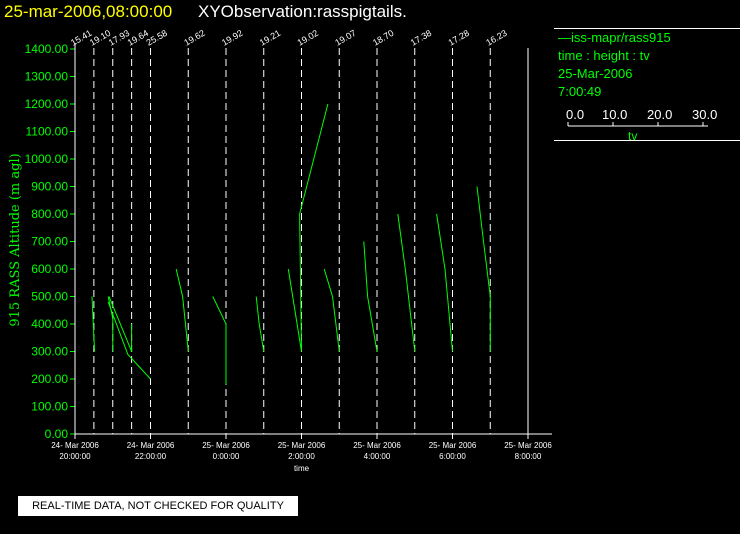 Image resolution: width=740 pixels, height=534 pixels. I want to click on profile-label: 17.38, so click(421, 38).